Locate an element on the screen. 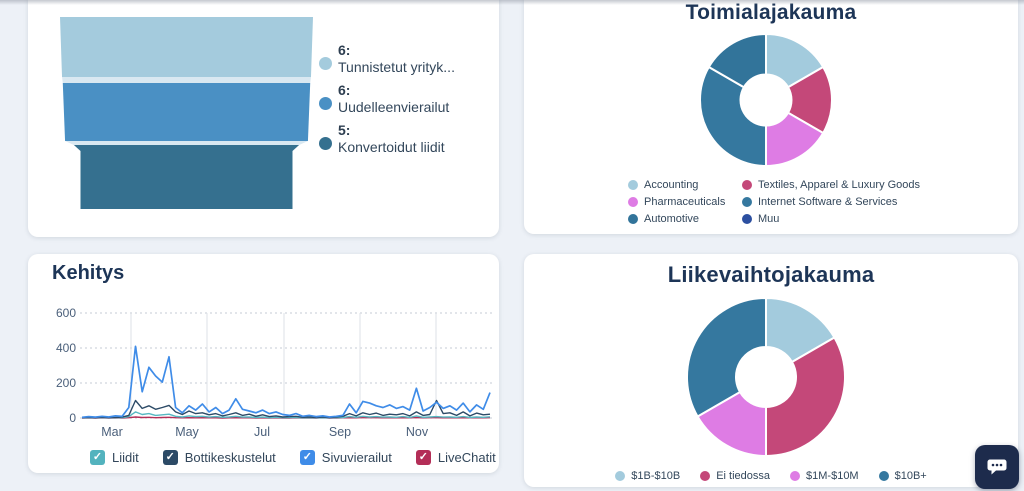  legend-label: Ei tiedossa is located at coordinates (743, 476).